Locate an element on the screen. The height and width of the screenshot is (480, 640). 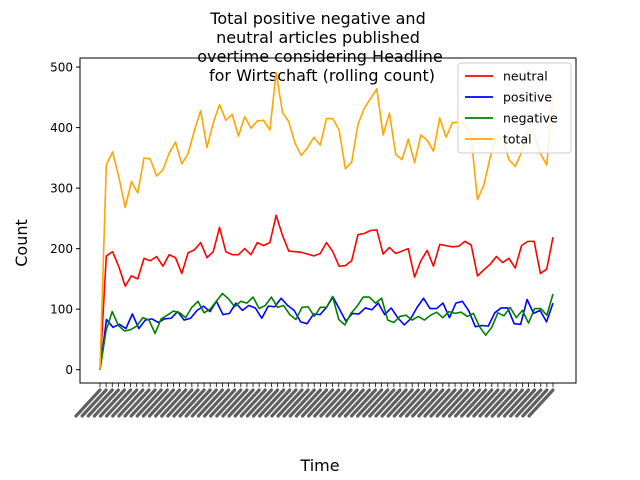
y-tick-label: 100 is located at coordinates (61, 310).